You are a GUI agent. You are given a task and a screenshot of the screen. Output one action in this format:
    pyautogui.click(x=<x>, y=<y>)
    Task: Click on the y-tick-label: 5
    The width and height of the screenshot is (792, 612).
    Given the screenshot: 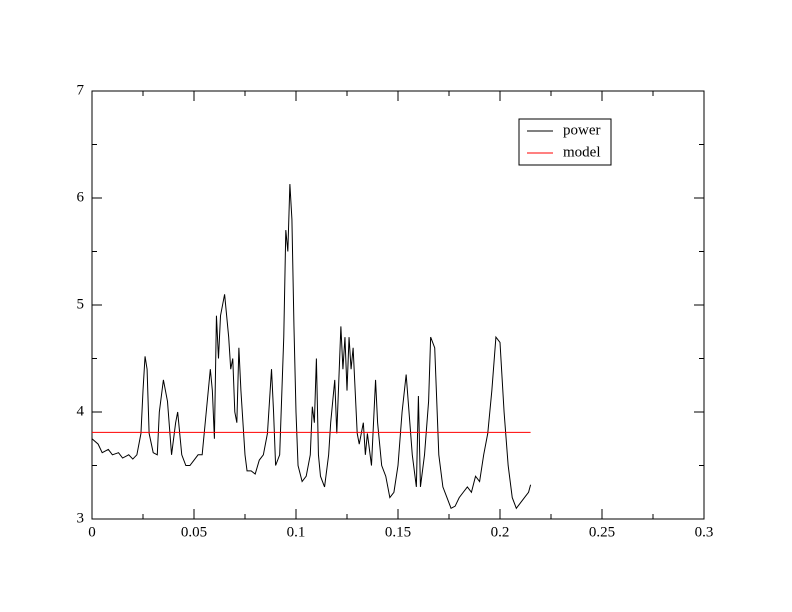 What is the action you would take?
    pyautogui.click(x=81, y=304)
    